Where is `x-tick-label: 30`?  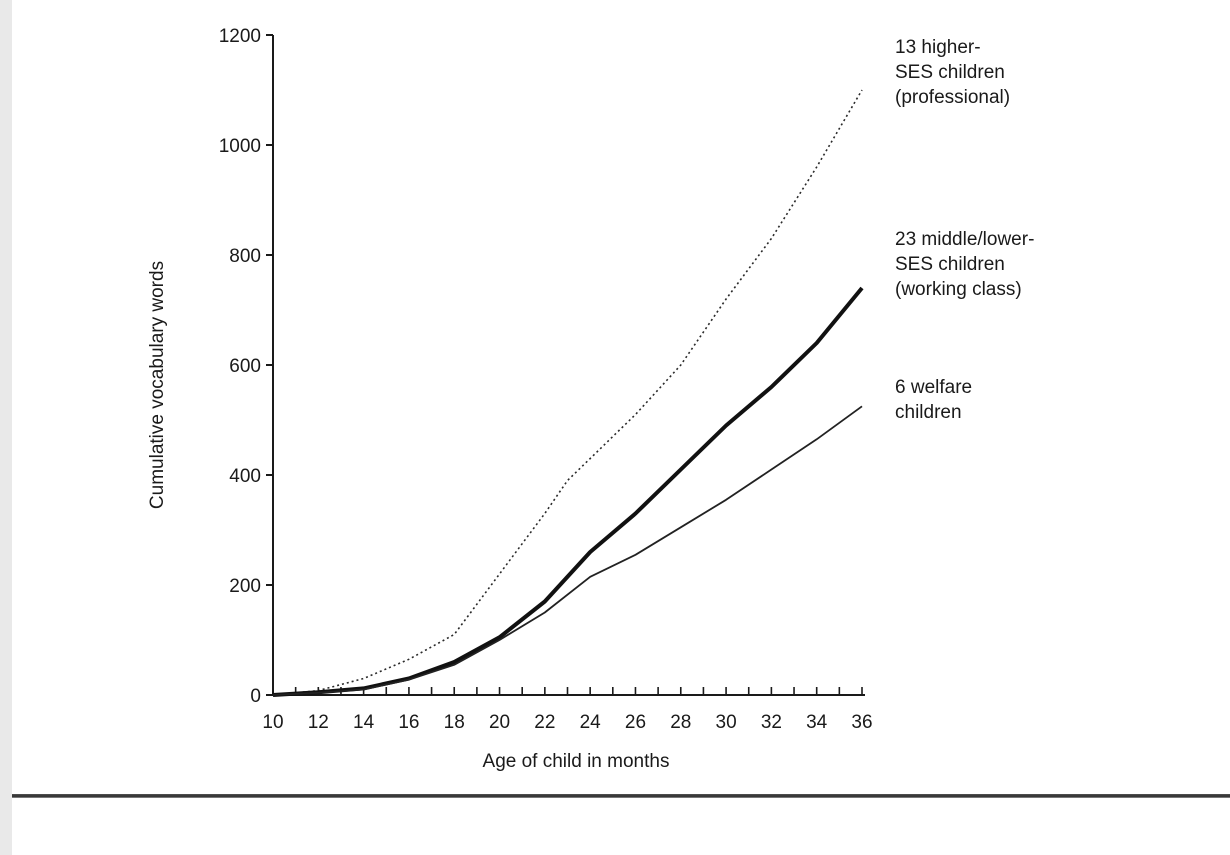 x-tick-label: 30 is located at coordinates (726, 722).